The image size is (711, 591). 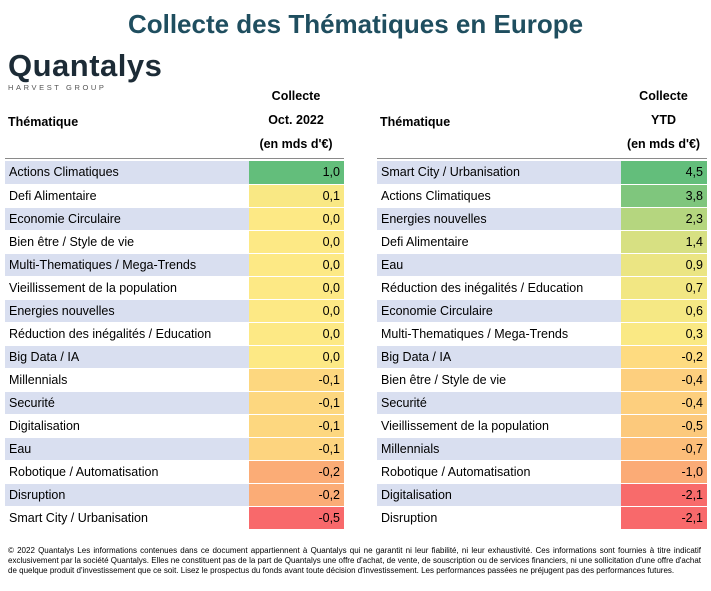 I want to click on table-row: Defi Alimentaire 0,1, so click(x=174, y=196).